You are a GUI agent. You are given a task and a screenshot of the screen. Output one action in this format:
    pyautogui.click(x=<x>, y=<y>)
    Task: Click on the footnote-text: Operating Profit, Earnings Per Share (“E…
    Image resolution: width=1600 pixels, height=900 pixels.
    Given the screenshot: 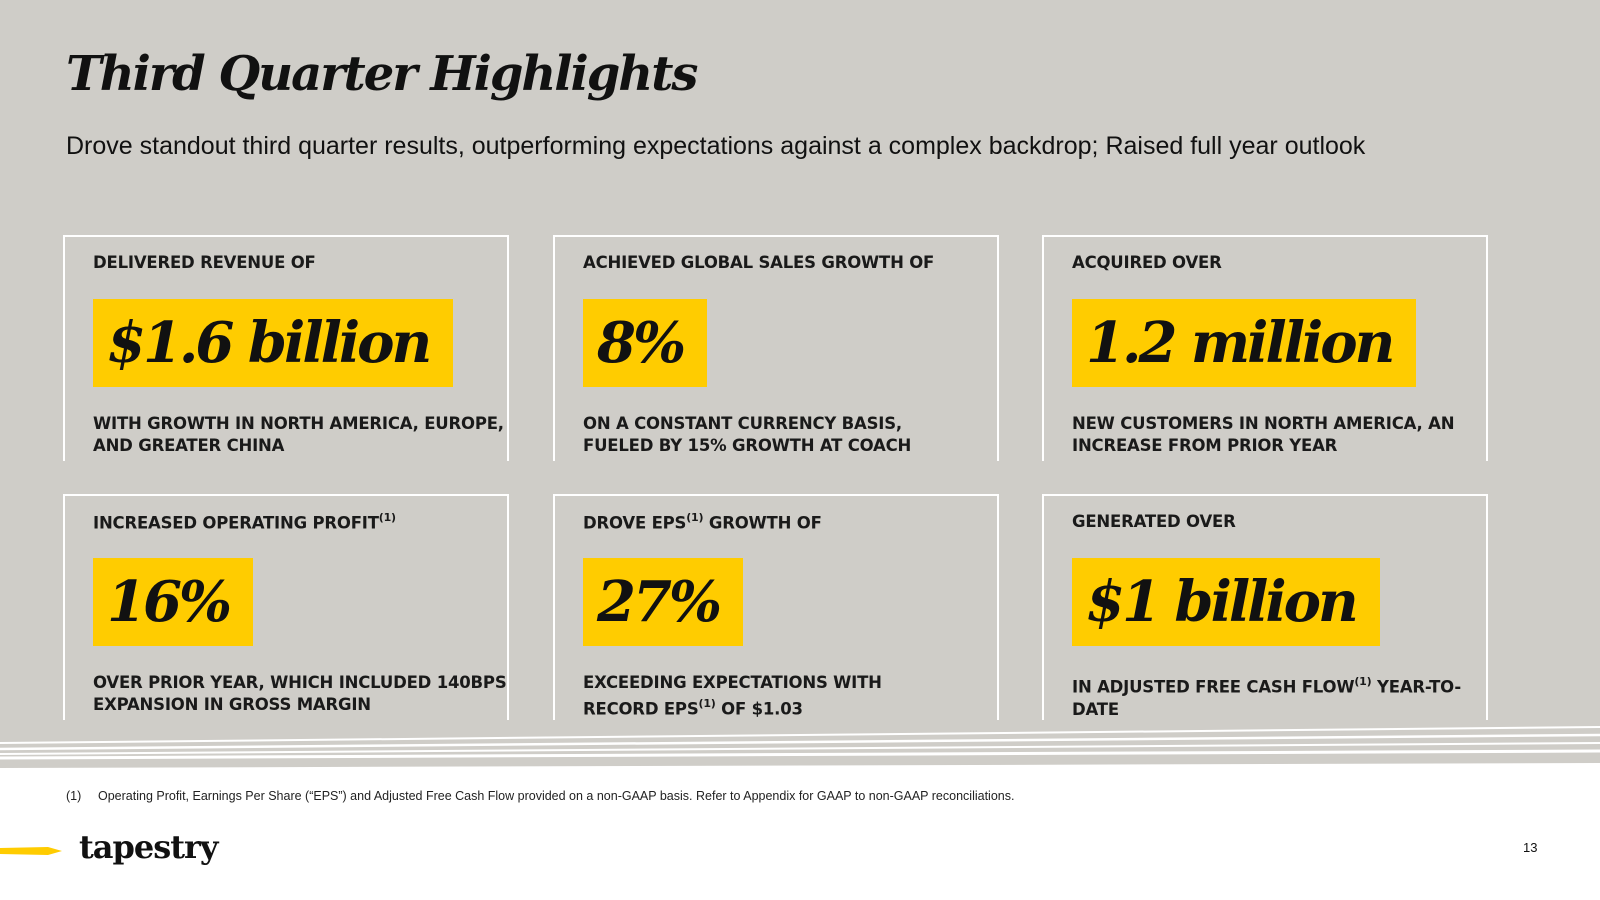 What is the action you would take?
    pyautogui.click(x=556, y=796)
    